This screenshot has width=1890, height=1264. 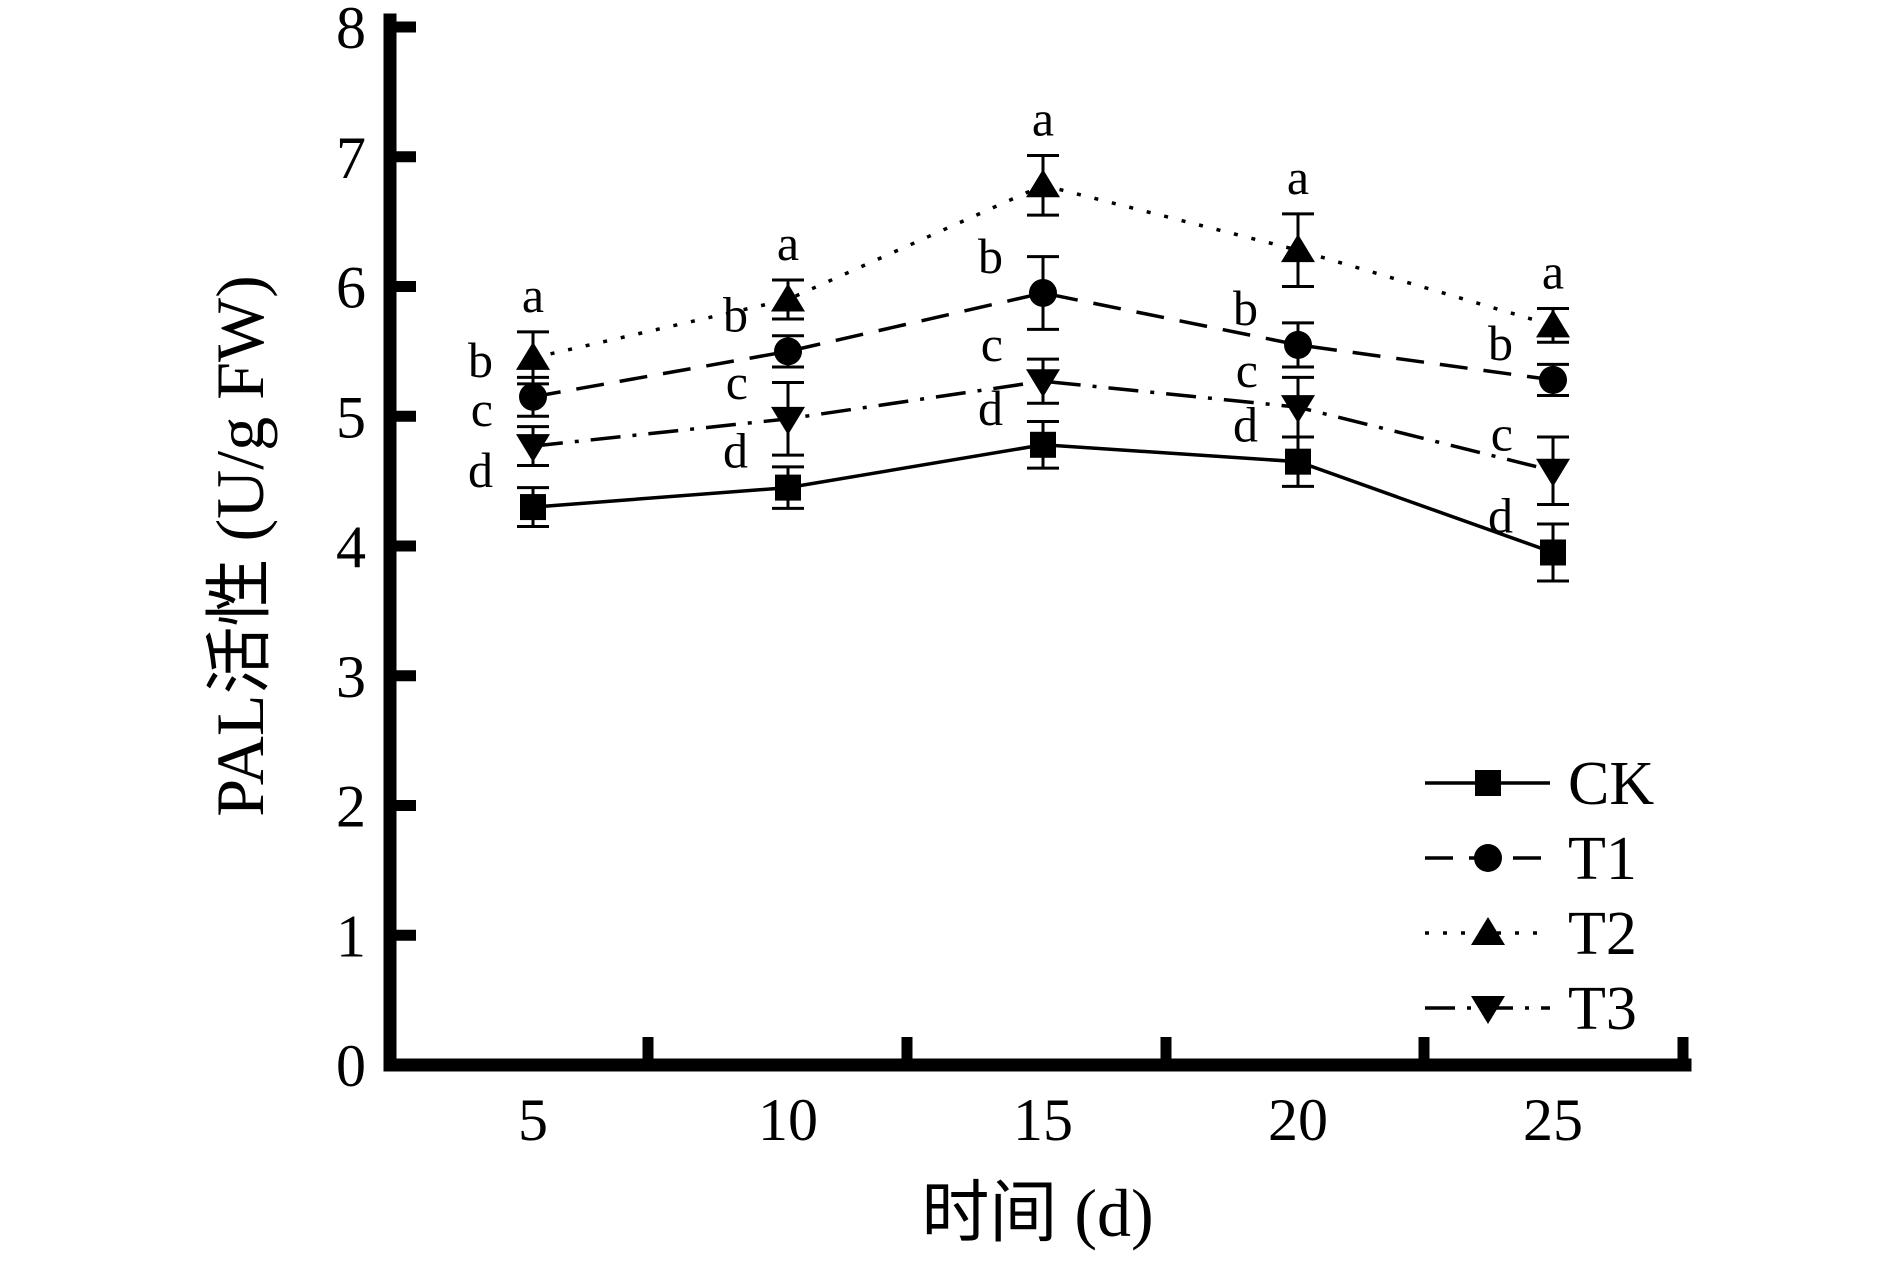 I want to click on sig-letter-T1-20: b, so click(x=1245, y=308).